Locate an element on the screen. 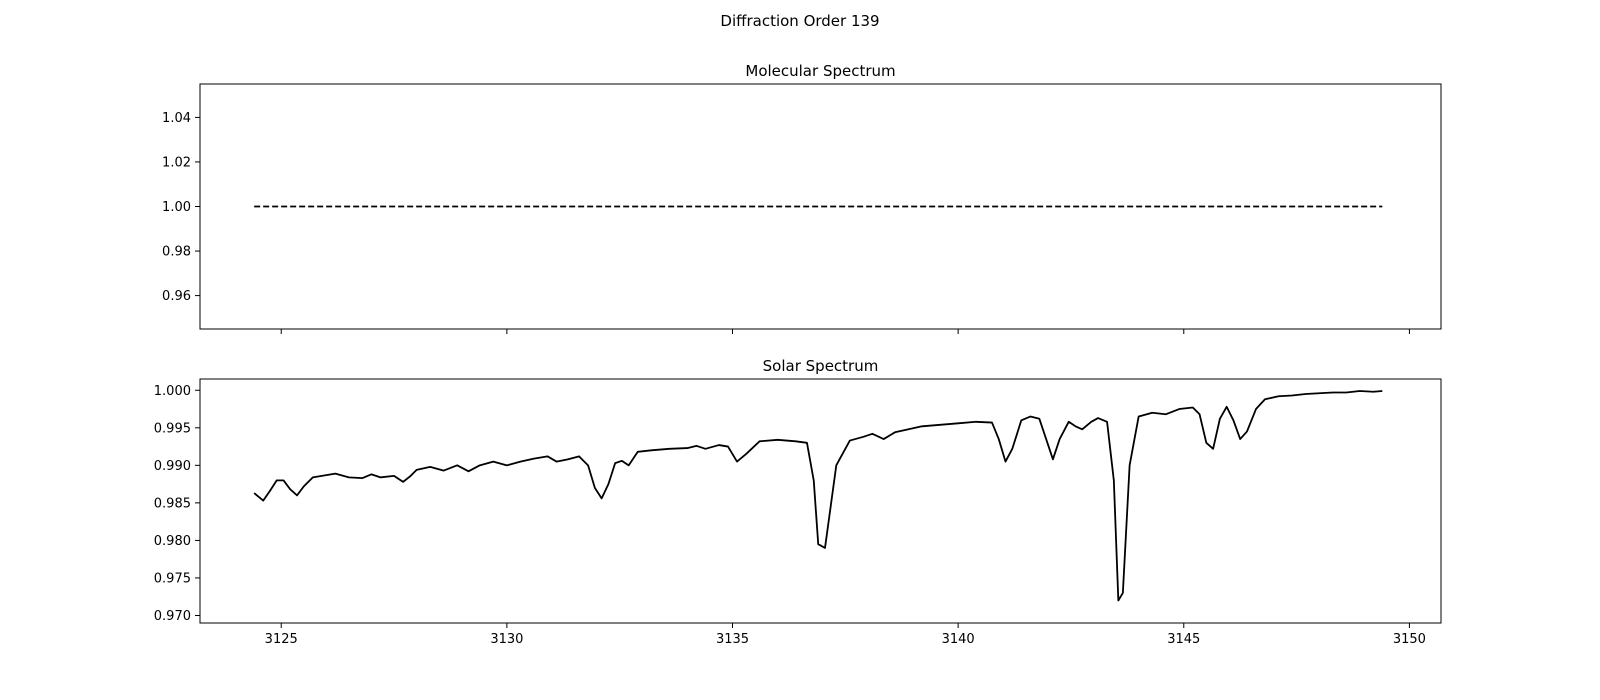 The height and width of the screenshot is (700, 1600). figure-suptitle: Diffraction Order 139 is located at coordinates (799, 21).